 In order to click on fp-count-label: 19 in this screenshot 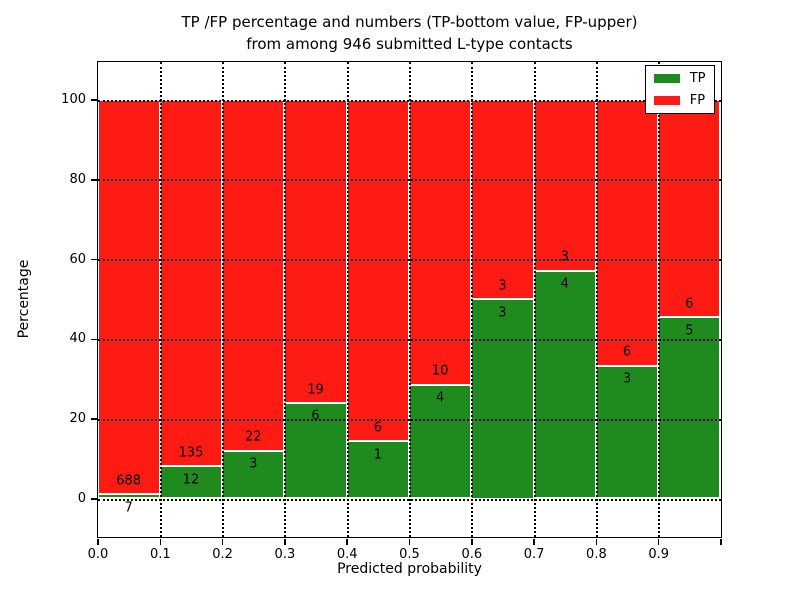, I will do `click(315, 390)`.